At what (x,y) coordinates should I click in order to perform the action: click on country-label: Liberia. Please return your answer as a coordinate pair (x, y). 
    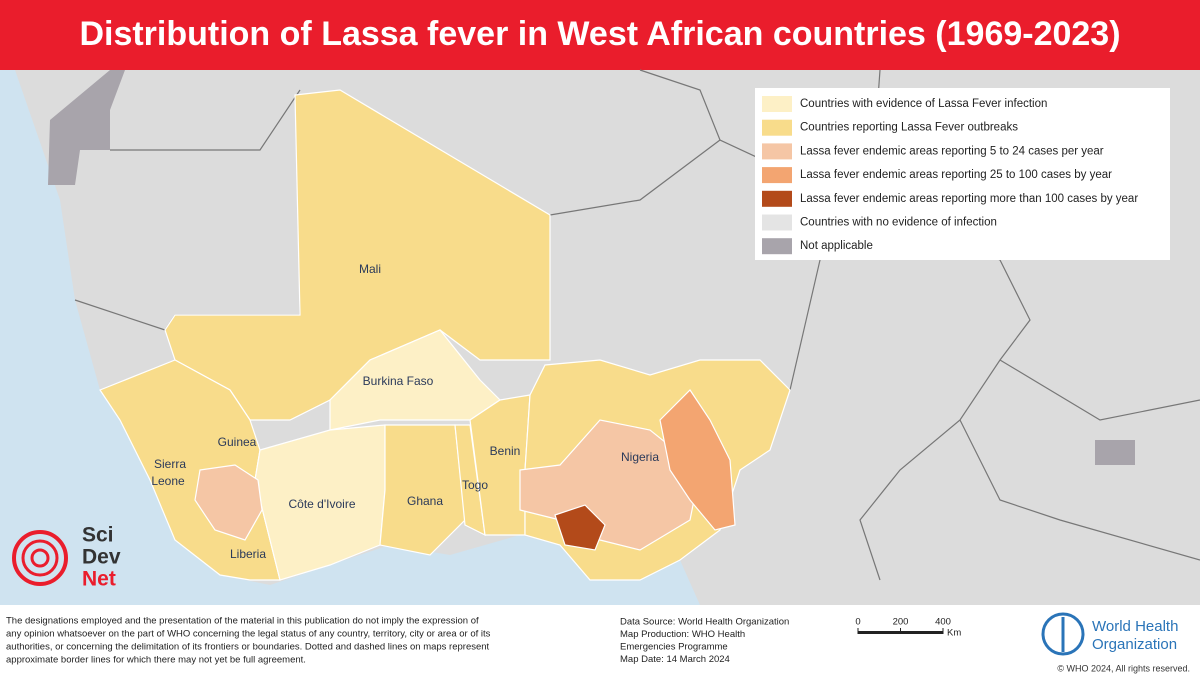
    Looking at the image, I should click on (248, 554).